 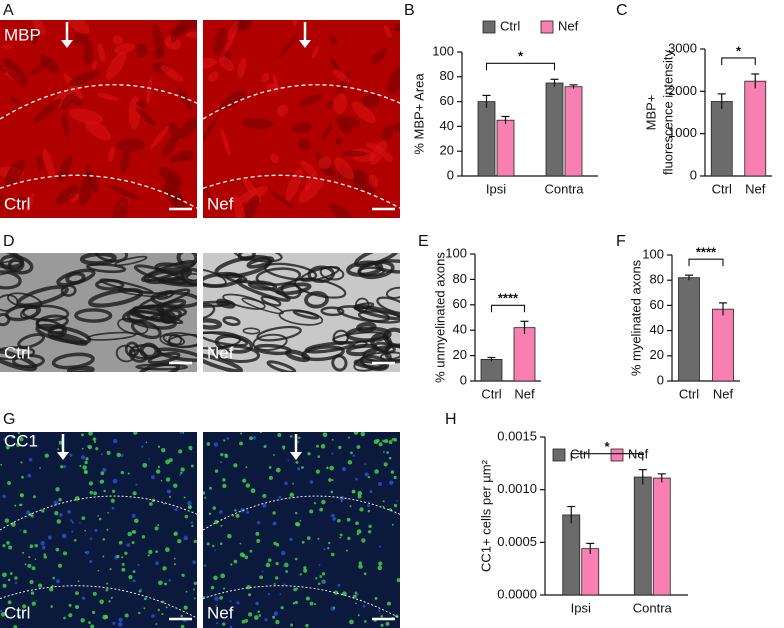 I want to click on legend-label: Nef, so click(x=568, y=25).